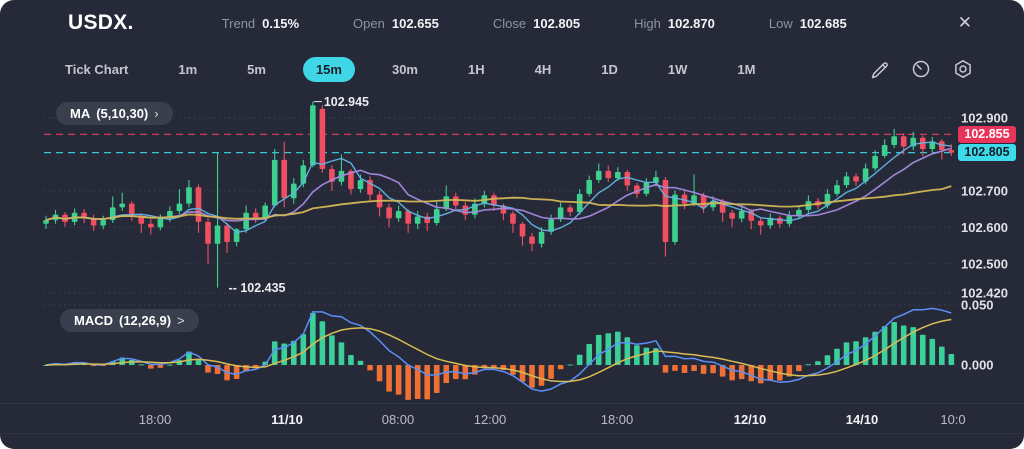 This screenshot has width=1024, height=449. I want to click on macd-indicator-label: MACD (12,26,9) >, so click(129, 320).